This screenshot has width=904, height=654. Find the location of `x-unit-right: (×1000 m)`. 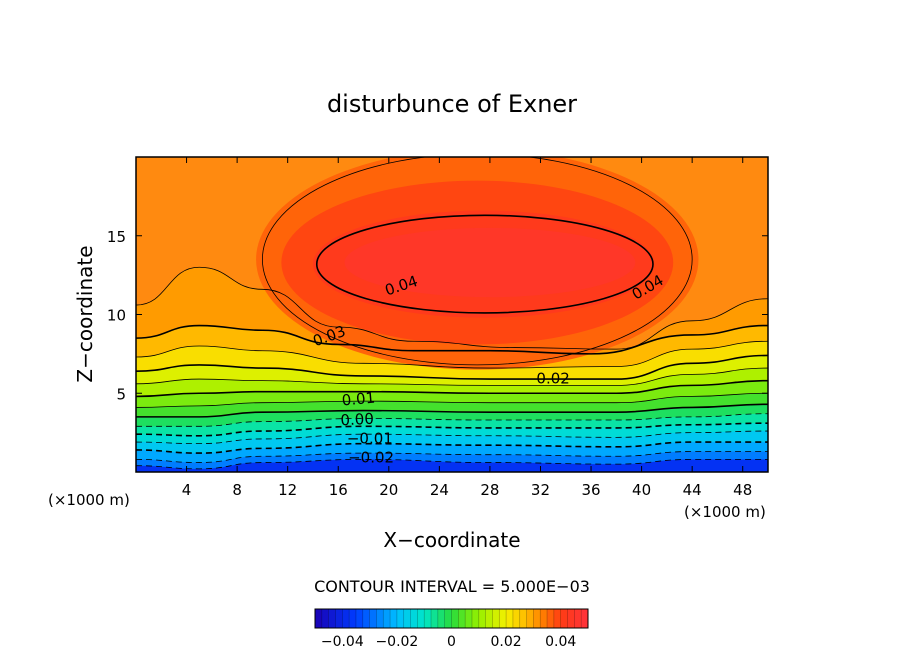

x-unit-right: (×1000 m) is located at coordinates (725, 512).